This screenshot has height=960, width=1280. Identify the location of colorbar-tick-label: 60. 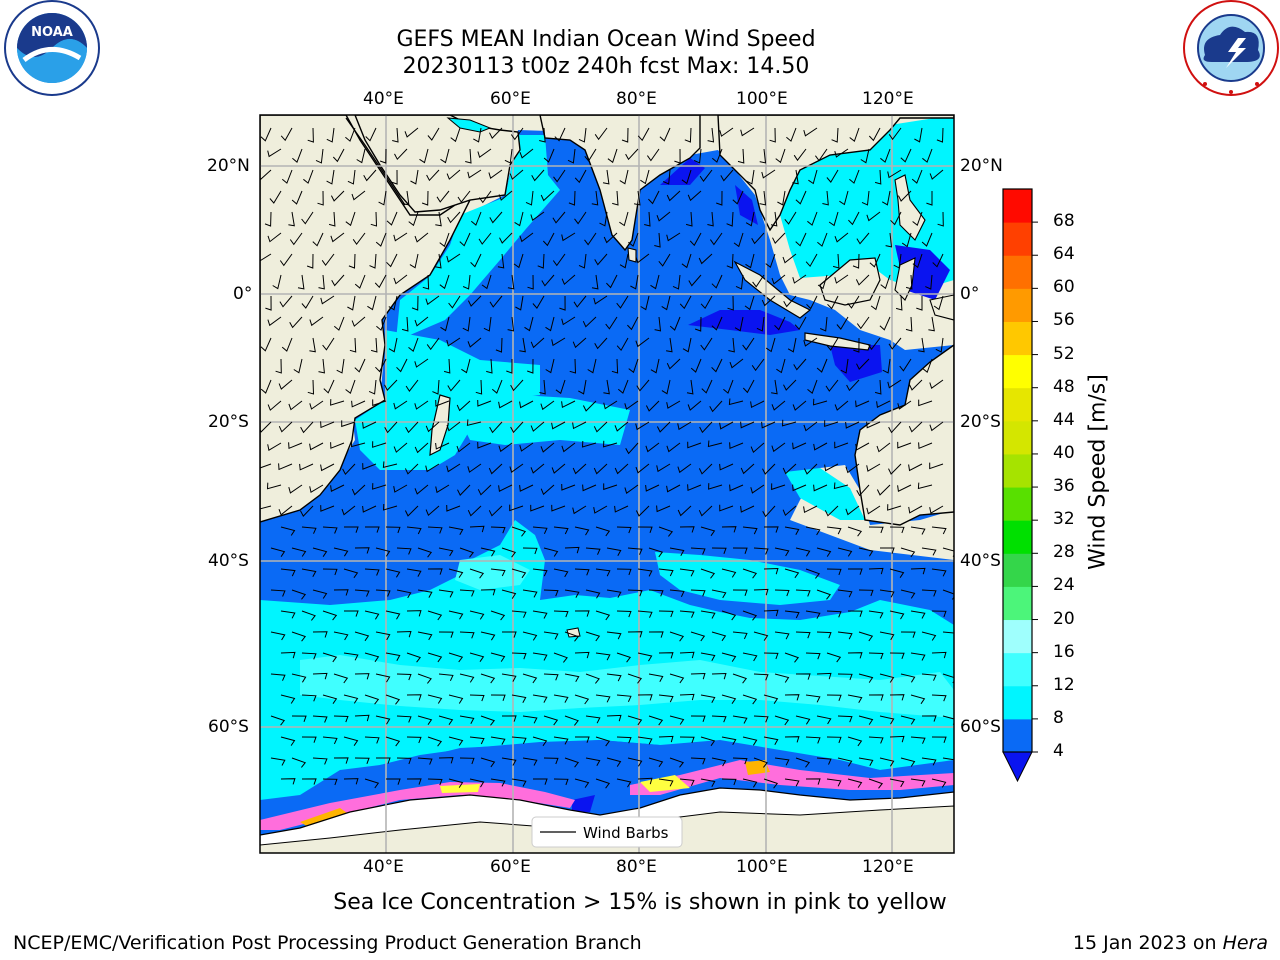
(1064, 287).